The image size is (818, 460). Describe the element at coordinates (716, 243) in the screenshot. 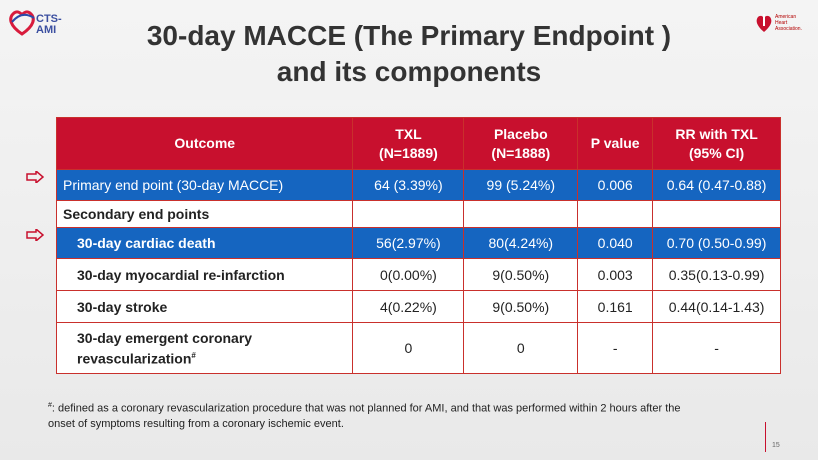

I see `cell-rr: 0.70 (0.50-0.99)` at that location.